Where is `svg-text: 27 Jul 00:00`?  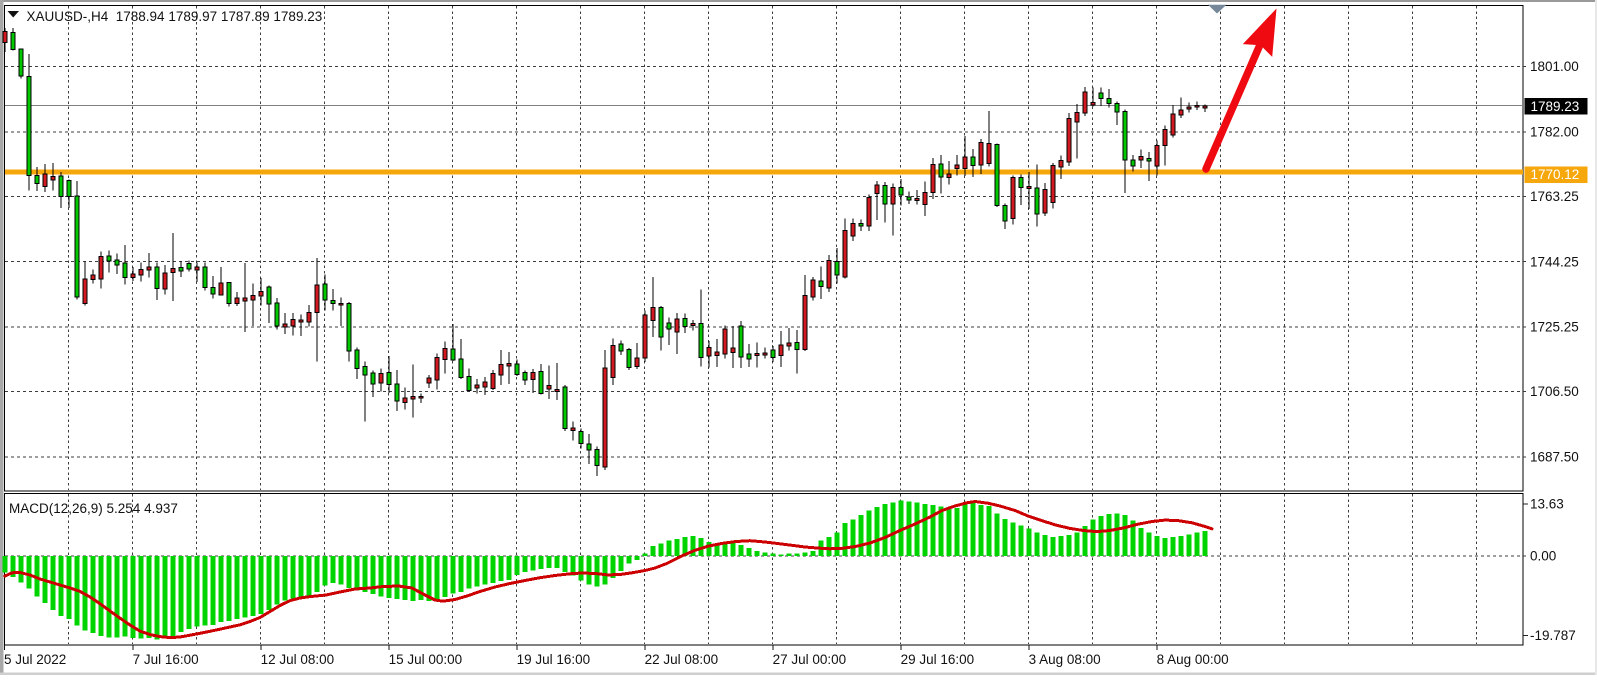
svg-text: 27 Jul 00:00 is located at coordinates (810, 659).